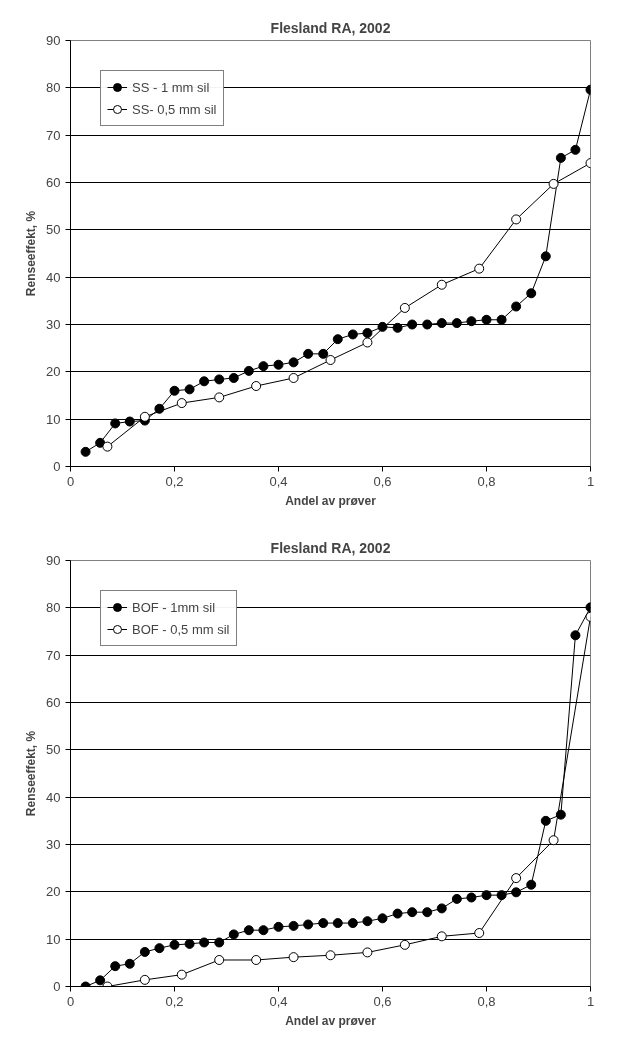  What do you see at coordinates (174, 109) in the screenshot?
I see `legend-label: SS- 0,5 mm sil` at bounding box center [174, 109].